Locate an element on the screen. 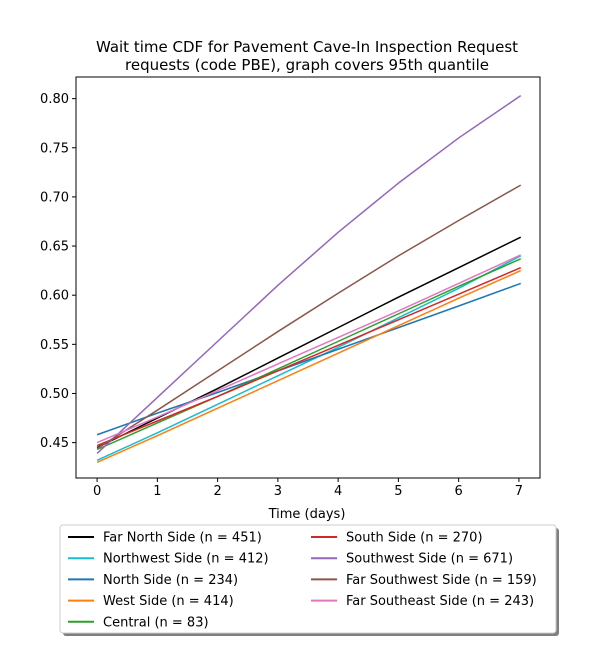  legend-label-5: South Side (n = 270) is located at coordinates (414, 538).